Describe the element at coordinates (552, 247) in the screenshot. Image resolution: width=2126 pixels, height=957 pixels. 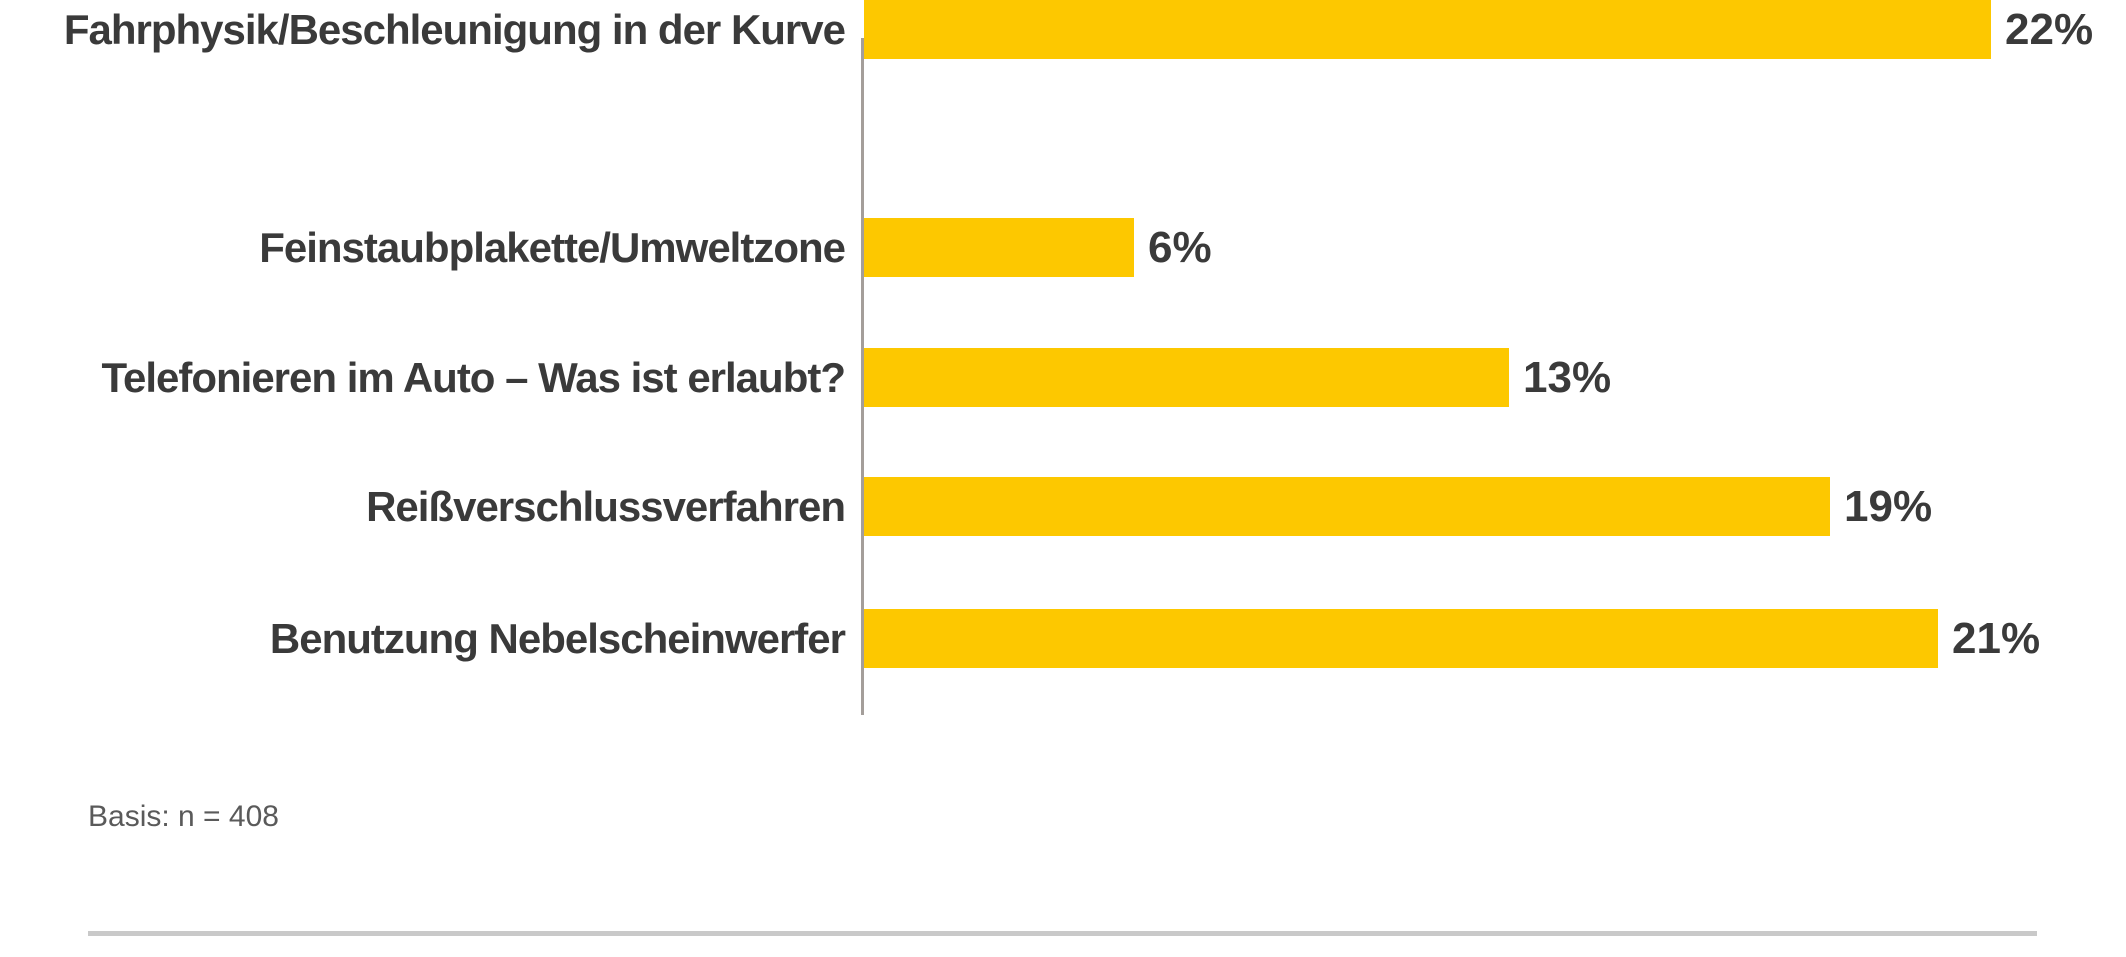
I see `category-label: Feinstaubplakette/Umweltzone` at that location.